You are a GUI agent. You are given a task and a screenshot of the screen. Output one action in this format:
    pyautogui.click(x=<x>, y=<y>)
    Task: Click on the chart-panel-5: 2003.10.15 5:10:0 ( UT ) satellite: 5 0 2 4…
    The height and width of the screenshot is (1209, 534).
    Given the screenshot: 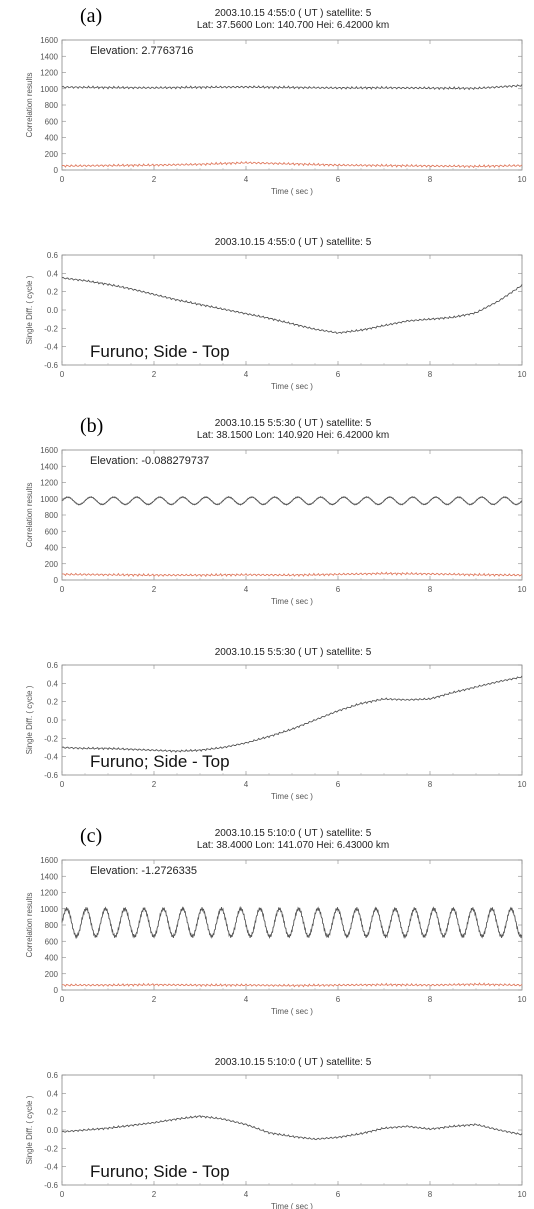 What is the action you would take?
    pyautogui.click(x=276, y=1133)
    